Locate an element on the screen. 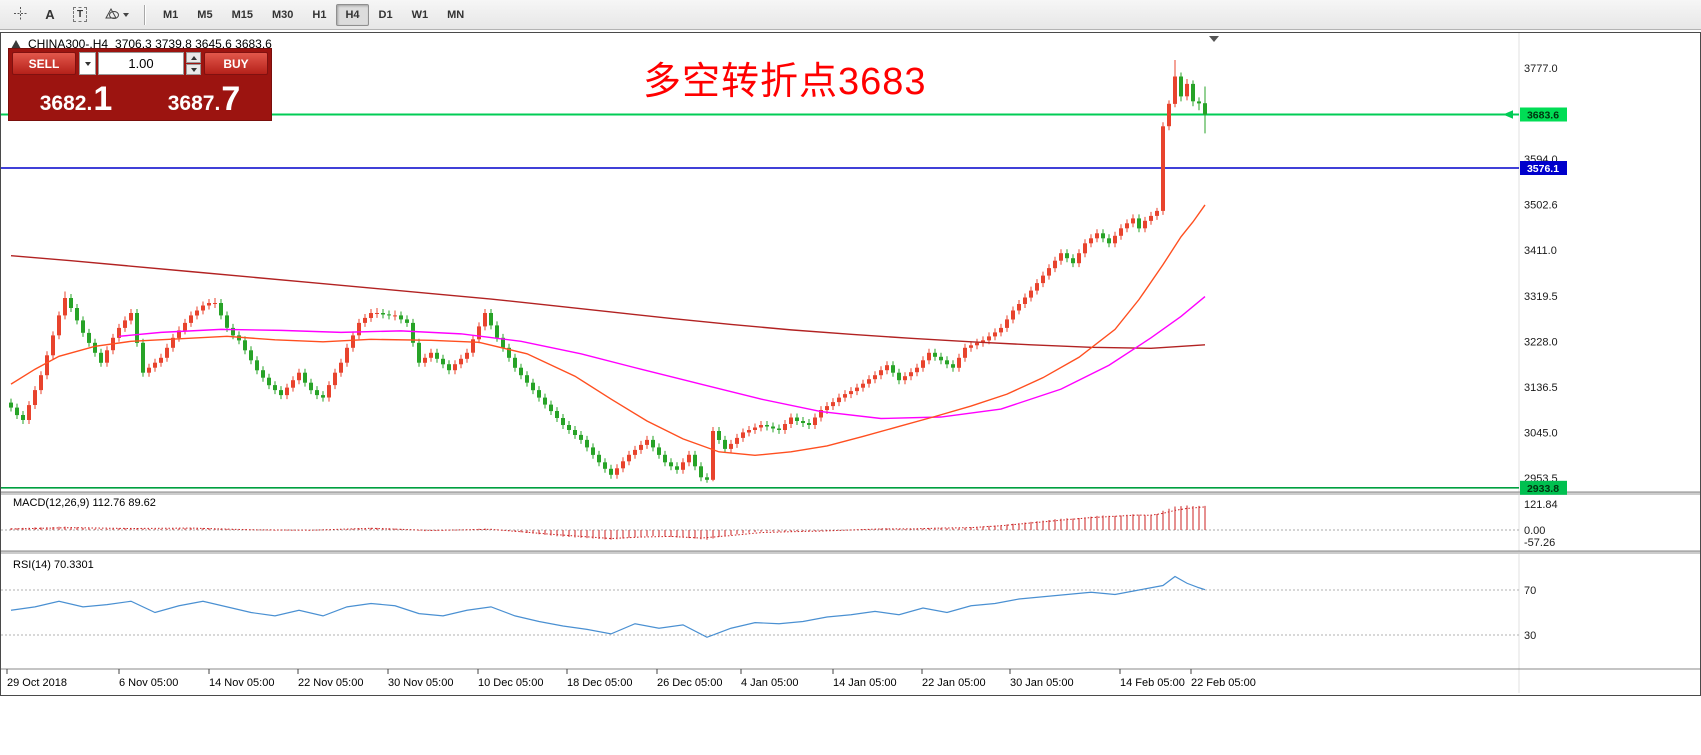 The height and width of the screenshot is (755, 1701). text-label-tool-button: A is located at coordinates (50, 15).